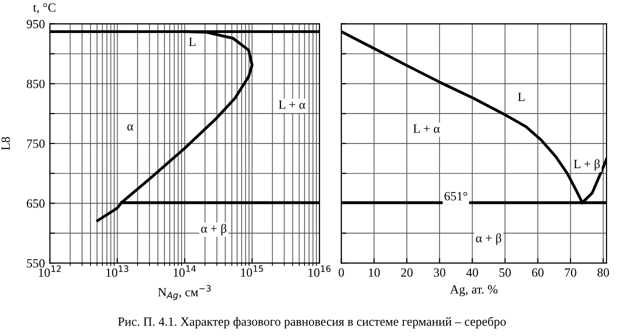  Describe the element at coordinates (185, 271) in the screenshot. I see `x-tick-label: 10$^{14}$` at that location.